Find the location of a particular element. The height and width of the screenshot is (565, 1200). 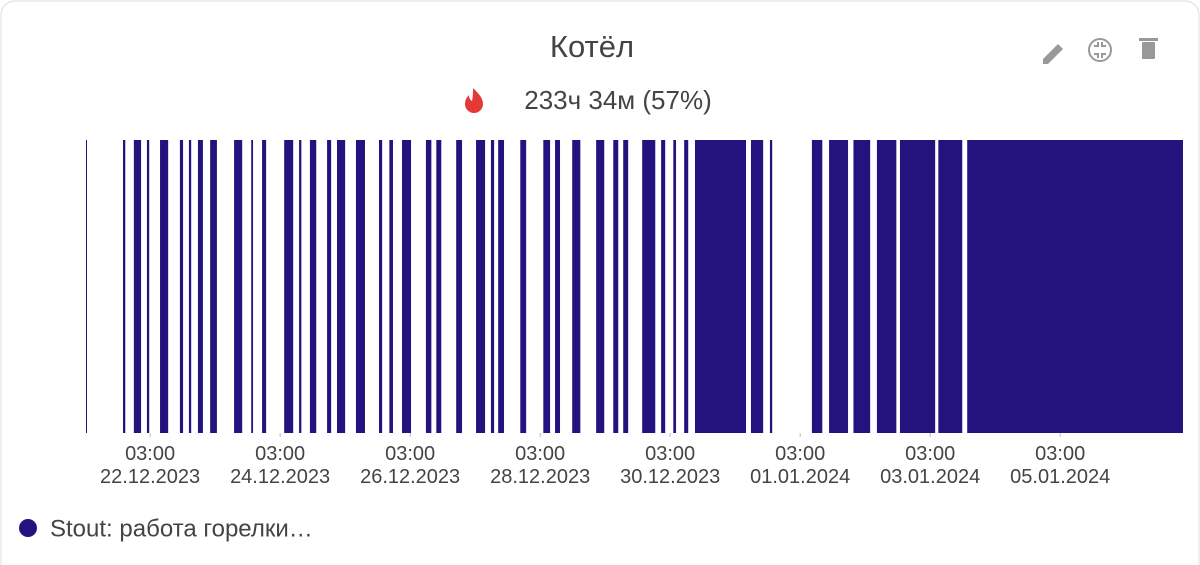

x-tick-label: 03:00 05.01.2024 is located at coordinates (1060, 465).